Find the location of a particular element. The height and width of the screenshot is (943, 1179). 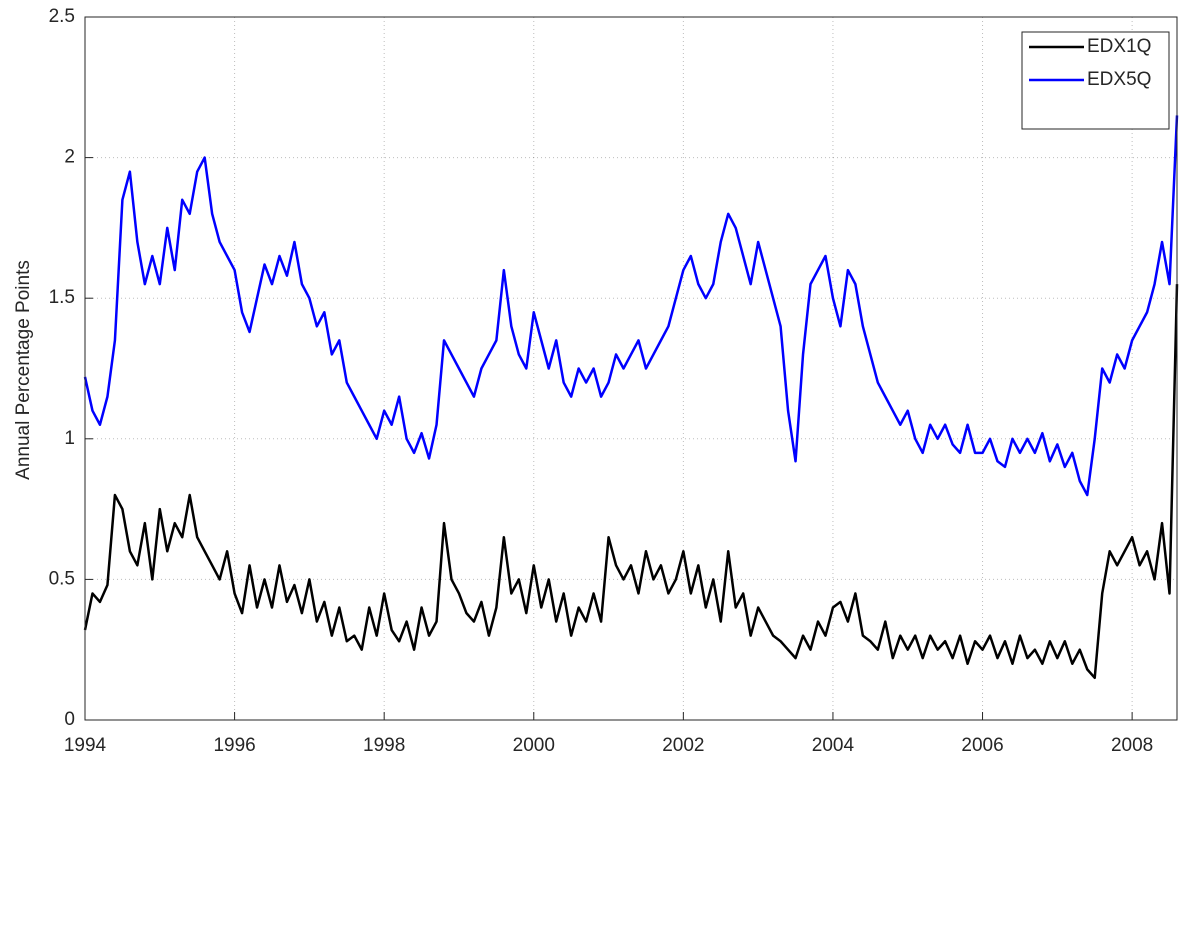

x-tick-label: 1996 is located at coordinates (234, 745).